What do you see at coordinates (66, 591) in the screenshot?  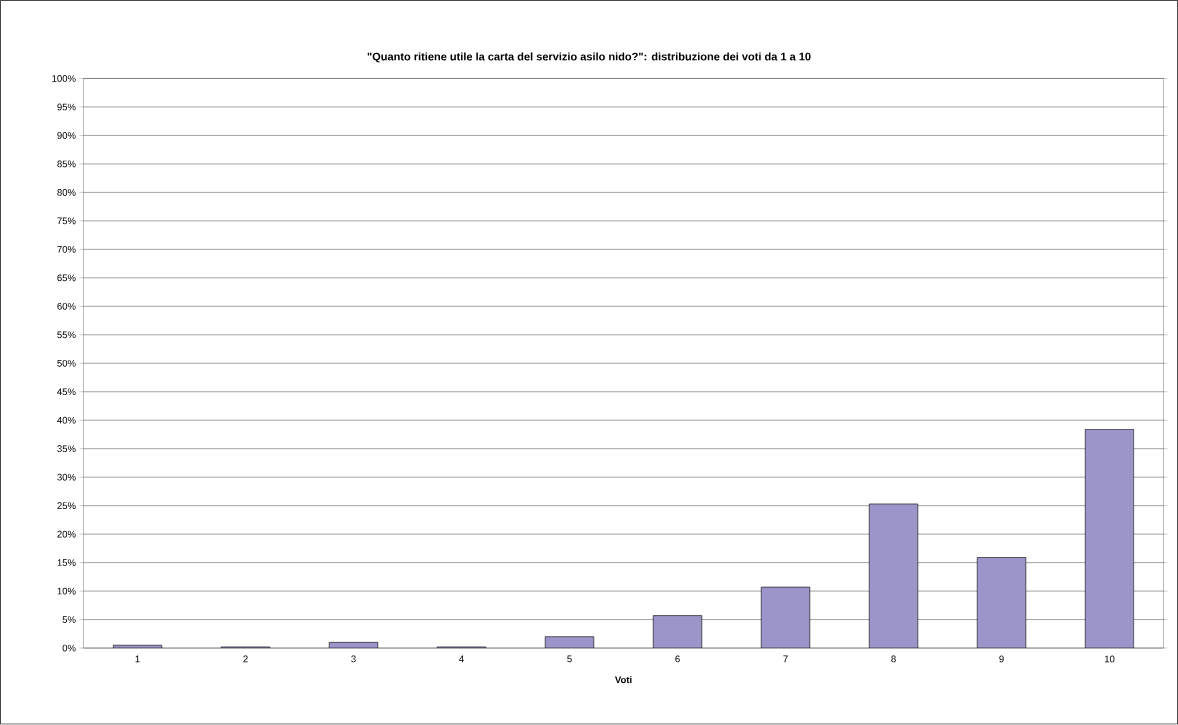 I see `y-tick-label: 10%` at bounding box center [66, 591].